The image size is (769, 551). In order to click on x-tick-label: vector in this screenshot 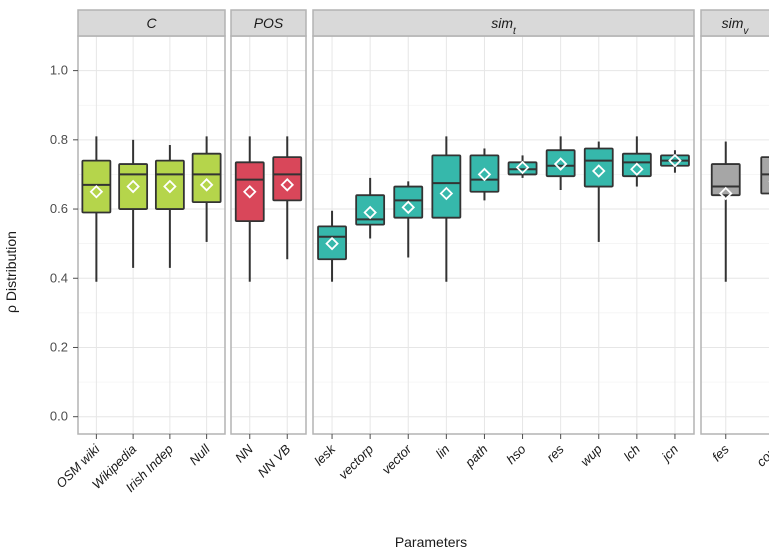, I will do `click(397, 459)`.